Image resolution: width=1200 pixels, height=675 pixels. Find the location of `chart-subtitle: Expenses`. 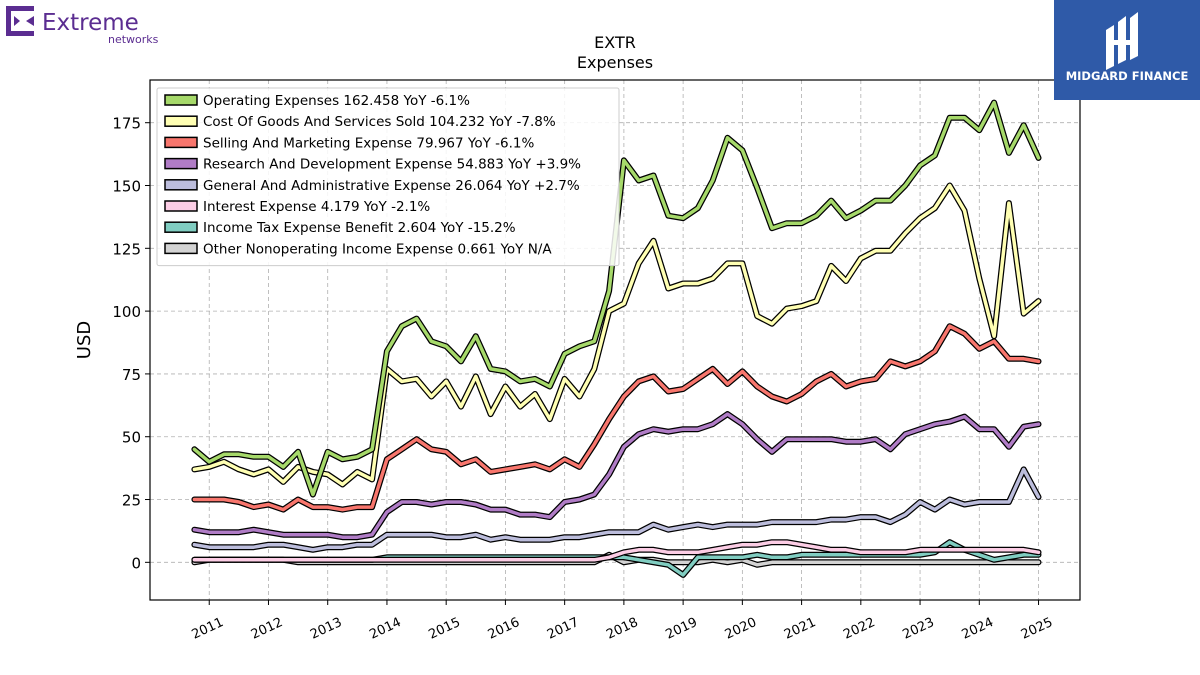

chart-subtitle: Expenses is located at coordinates (615, 62).